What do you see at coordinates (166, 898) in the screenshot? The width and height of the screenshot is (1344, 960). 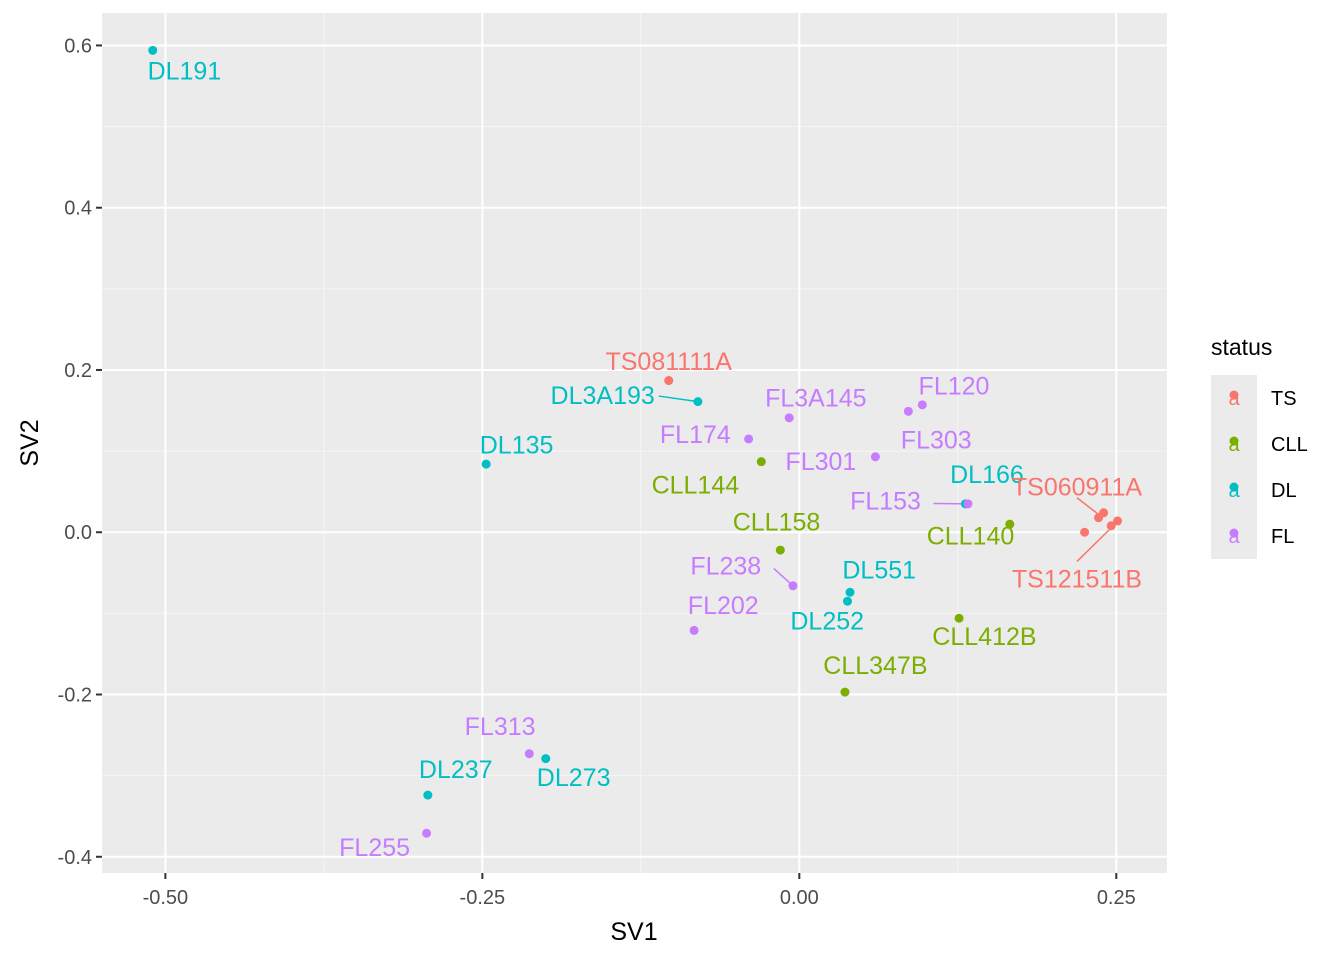 I see `x-tick-label: -0.50` at bounding box center [166, 898].